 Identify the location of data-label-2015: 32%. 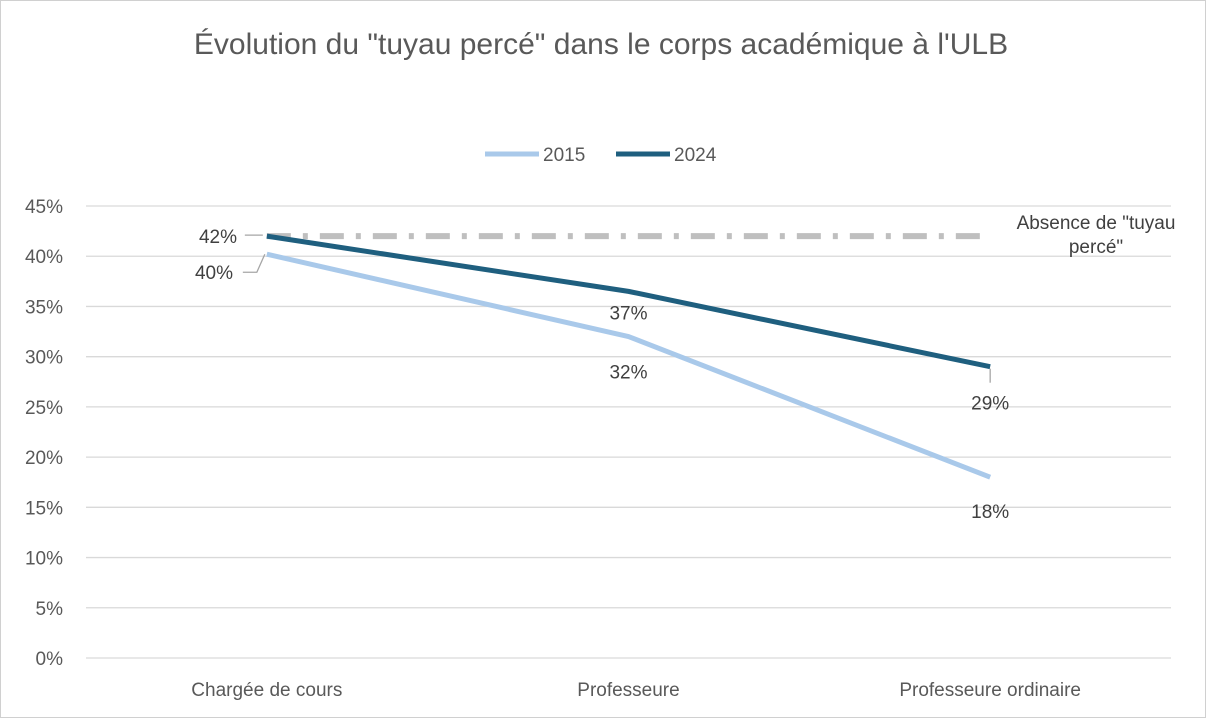
(628, 373).